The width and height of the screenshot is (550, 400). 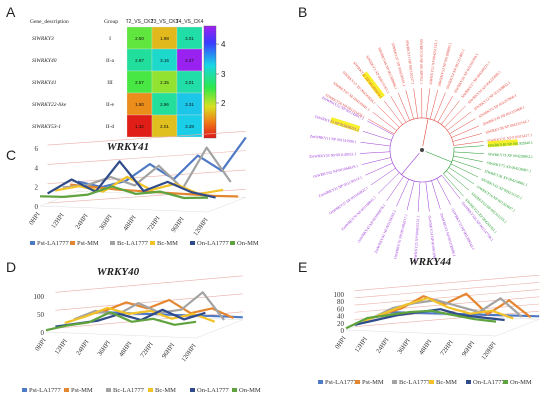 I want to click on tree-leaf-label: ZmWRKY3 NP 001150688.1, so click(x=447, y=235).